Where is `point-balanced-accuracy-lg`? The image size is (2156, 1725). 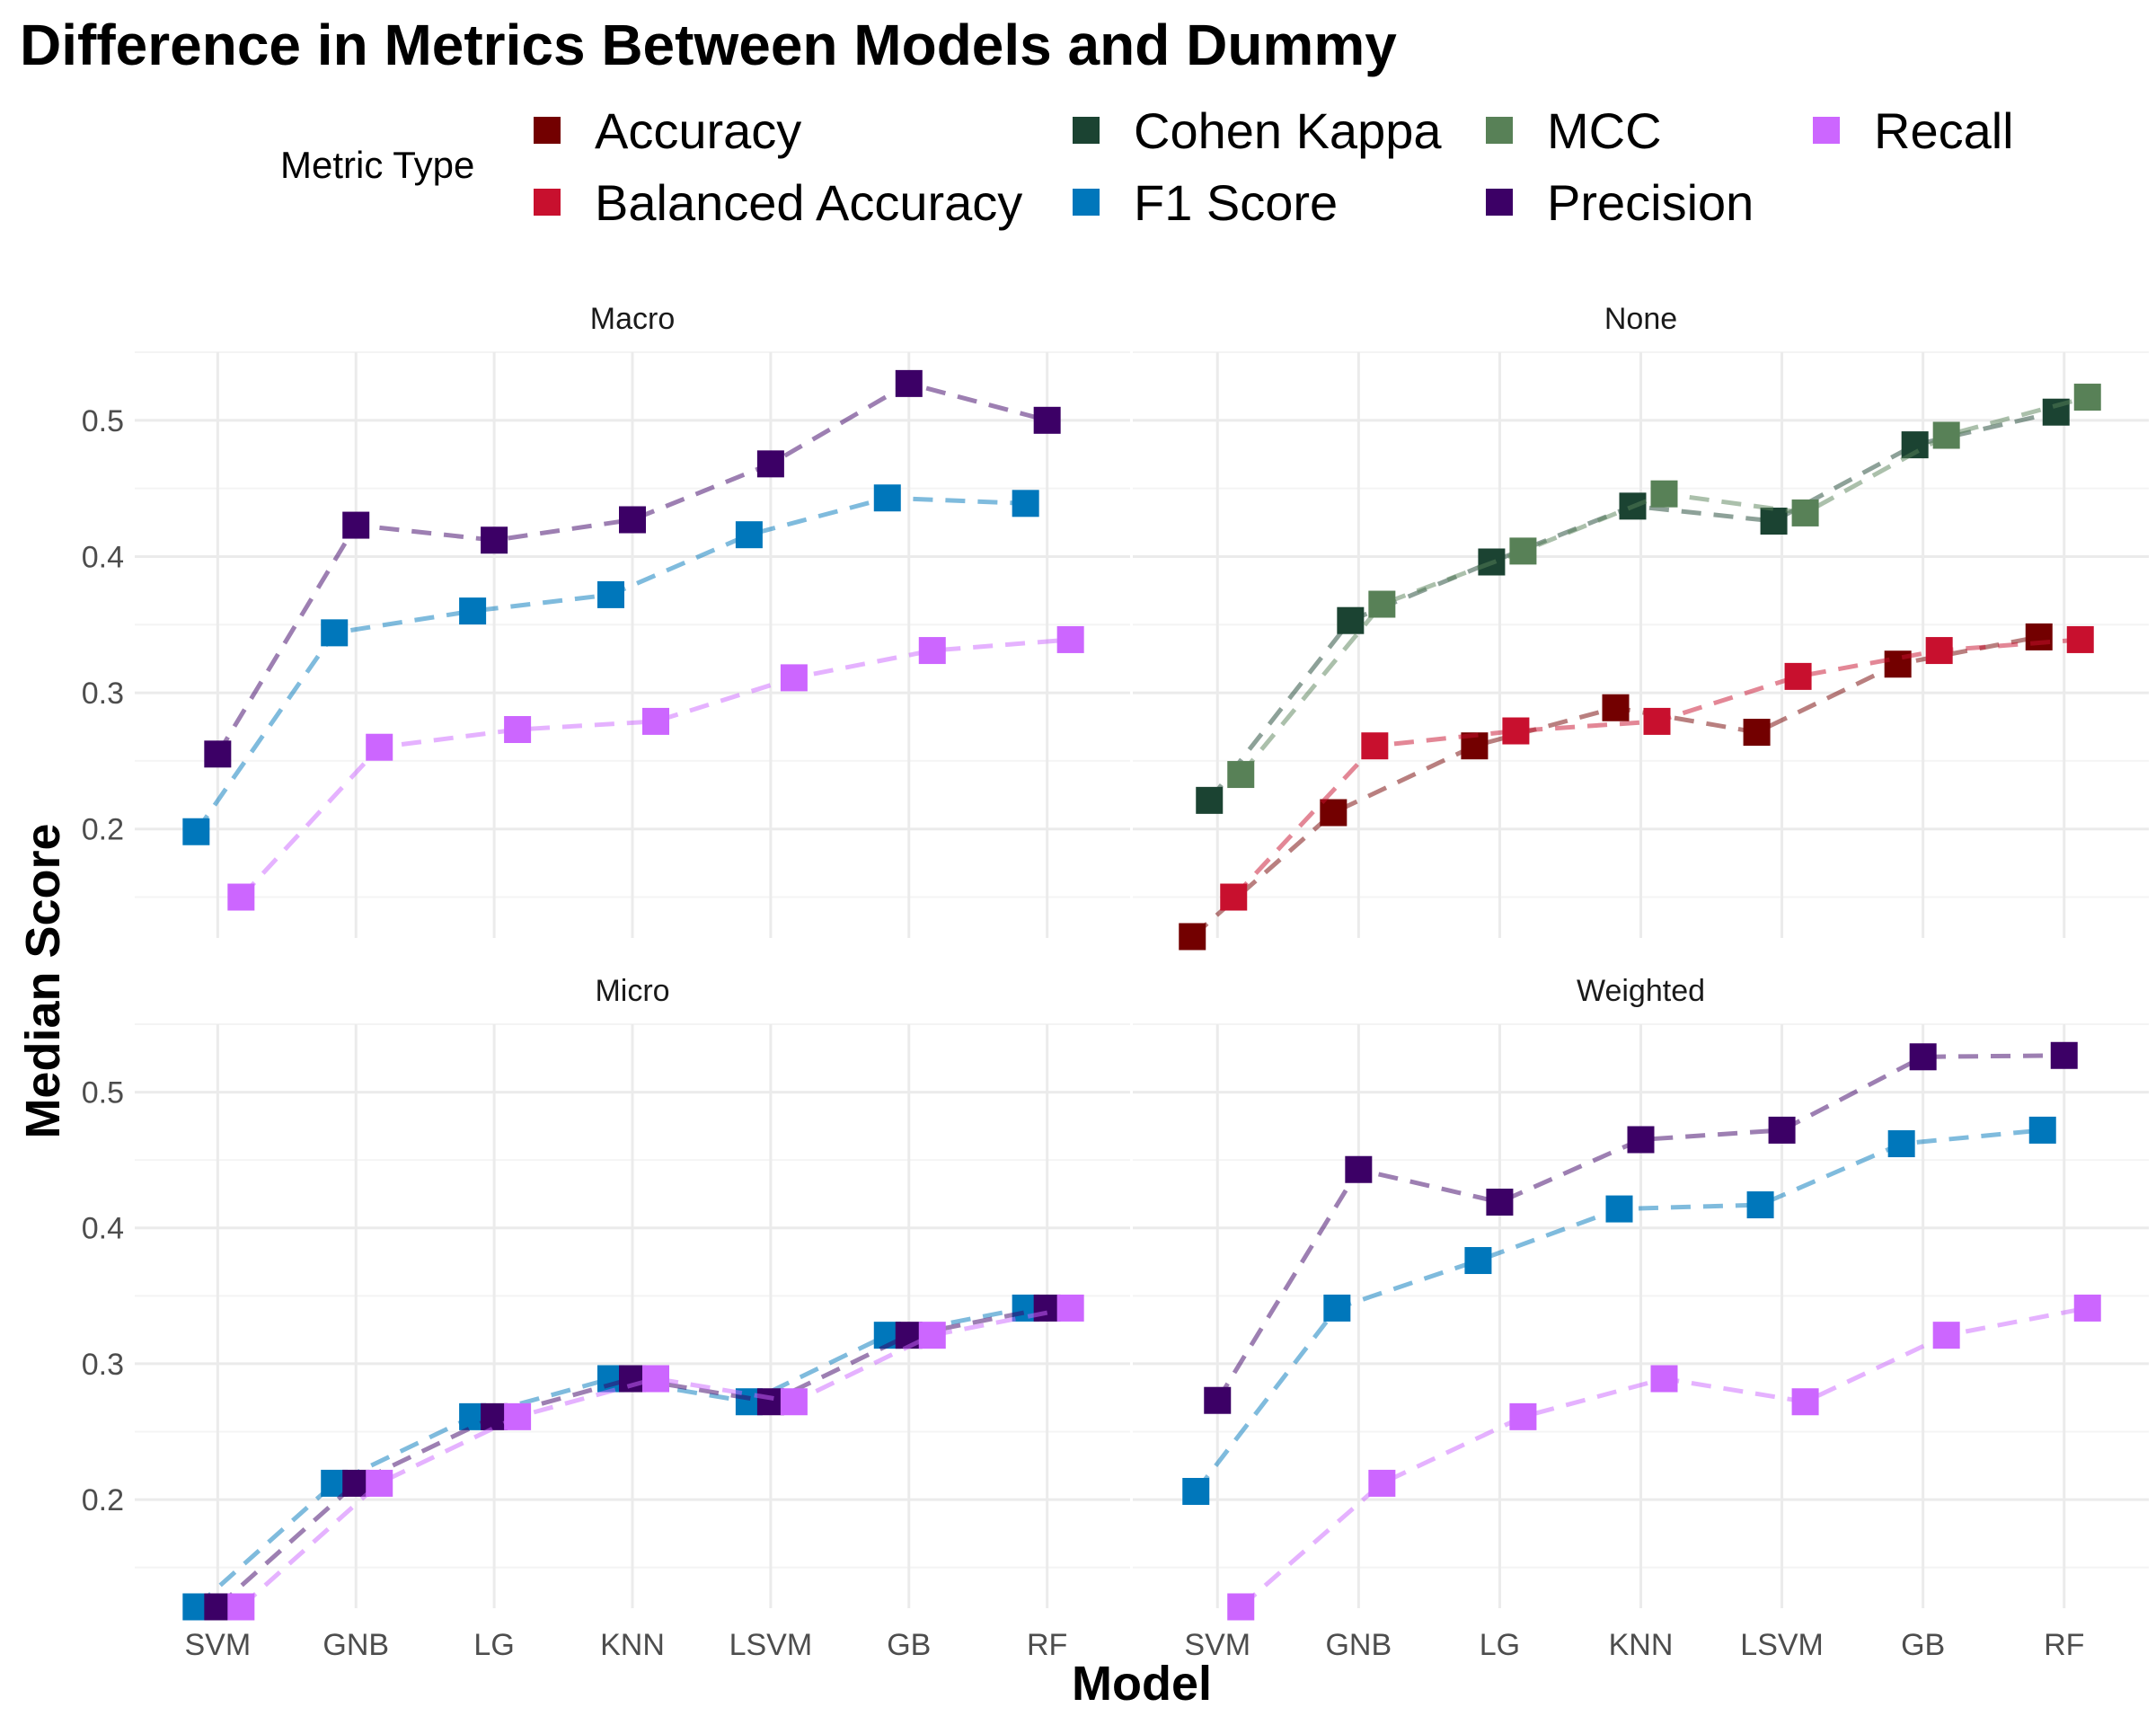
point-balanced-accuracy-lg is located at coordinates (1516, 731).